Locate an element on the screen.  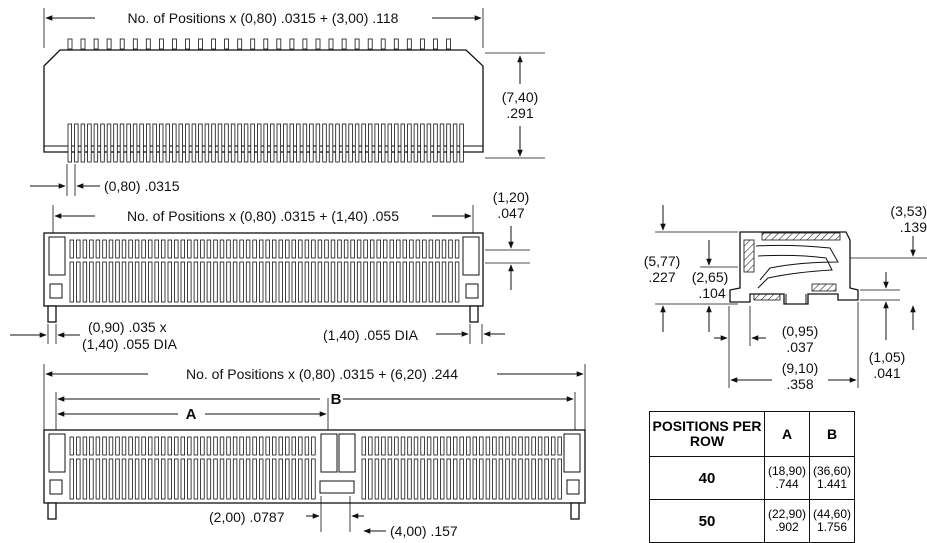
side-height-total-in: .227 is located at coordinates (661, 277).